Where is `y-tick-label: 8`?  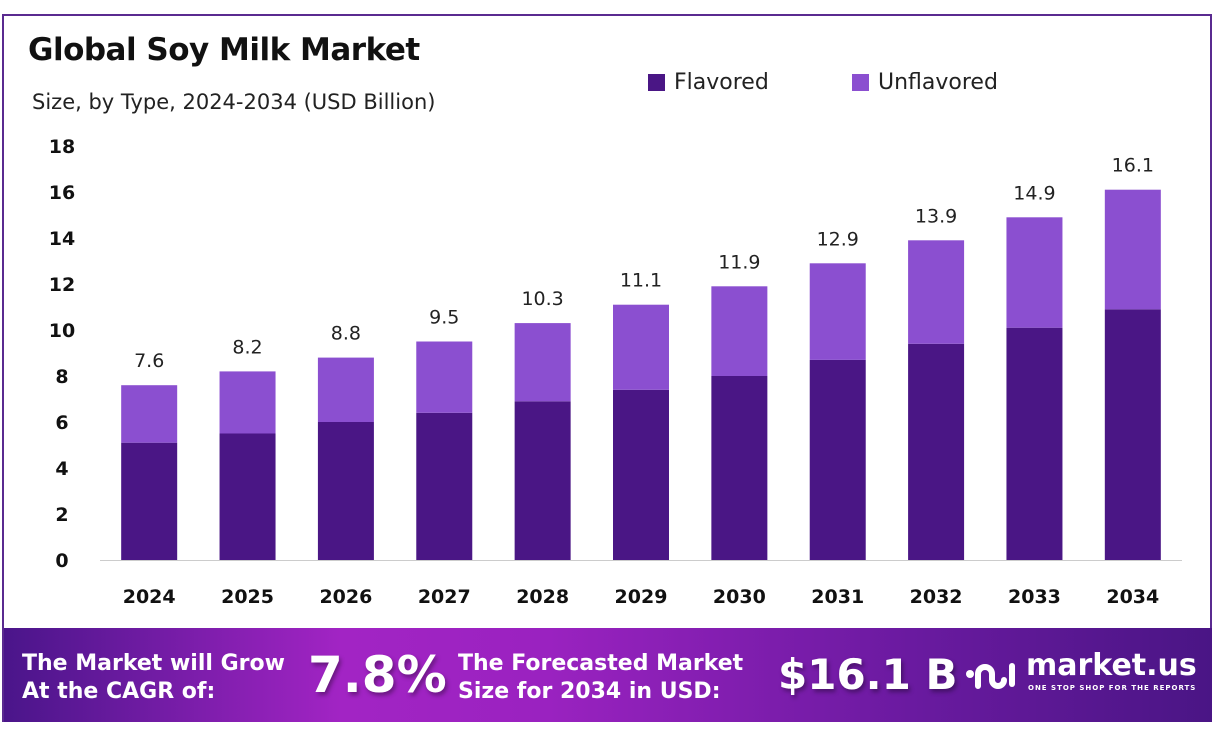
y-tick-label: 8 is located at coordinates (61, 377).